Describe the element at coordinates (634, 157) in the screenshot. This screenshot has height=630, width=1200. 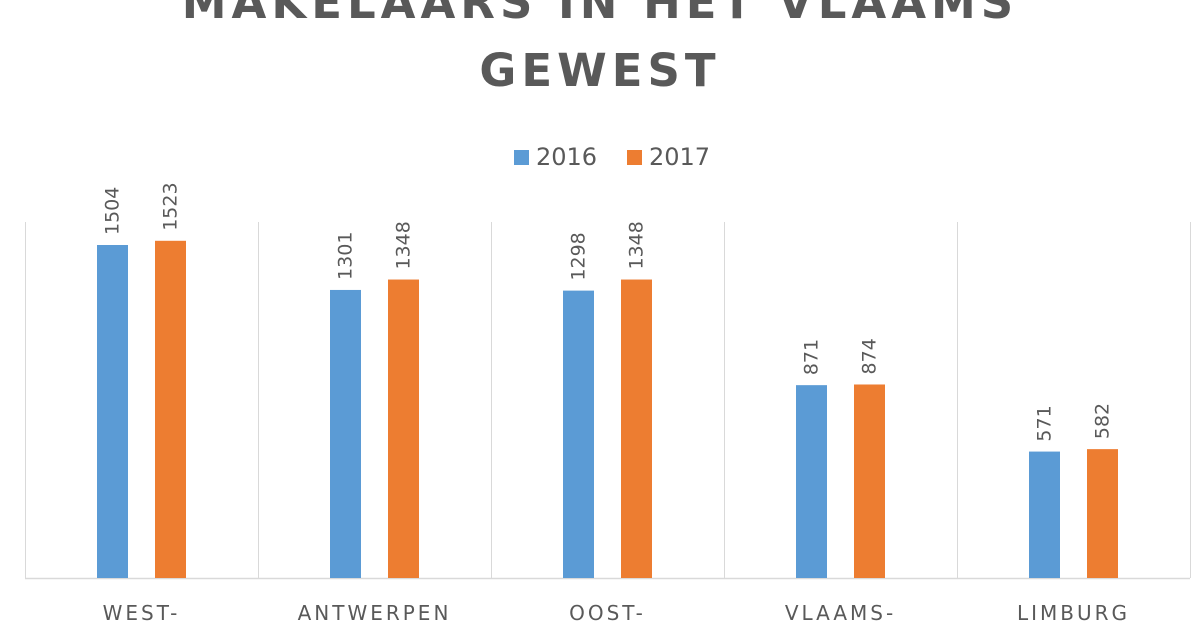
I see `legend-swatch-2017` at that location.